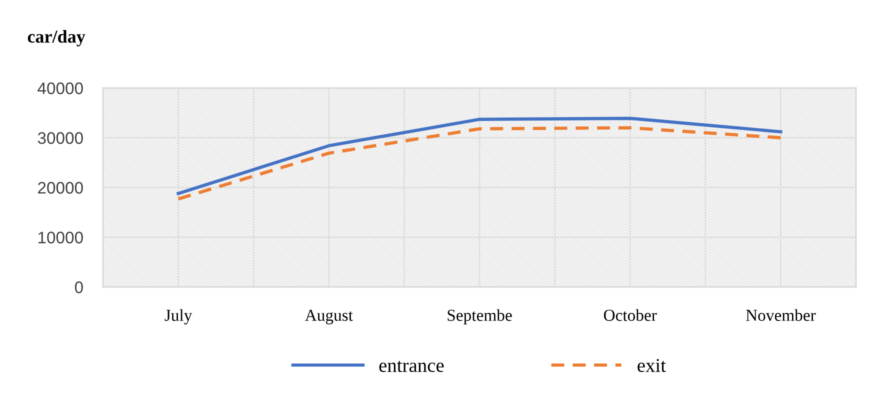 Image resolution: width=876 pixels, height=403 pixels. Describe the element at coordinates (60, 238) in the screenshot. I see `y-tick-label: 10000` at that location.